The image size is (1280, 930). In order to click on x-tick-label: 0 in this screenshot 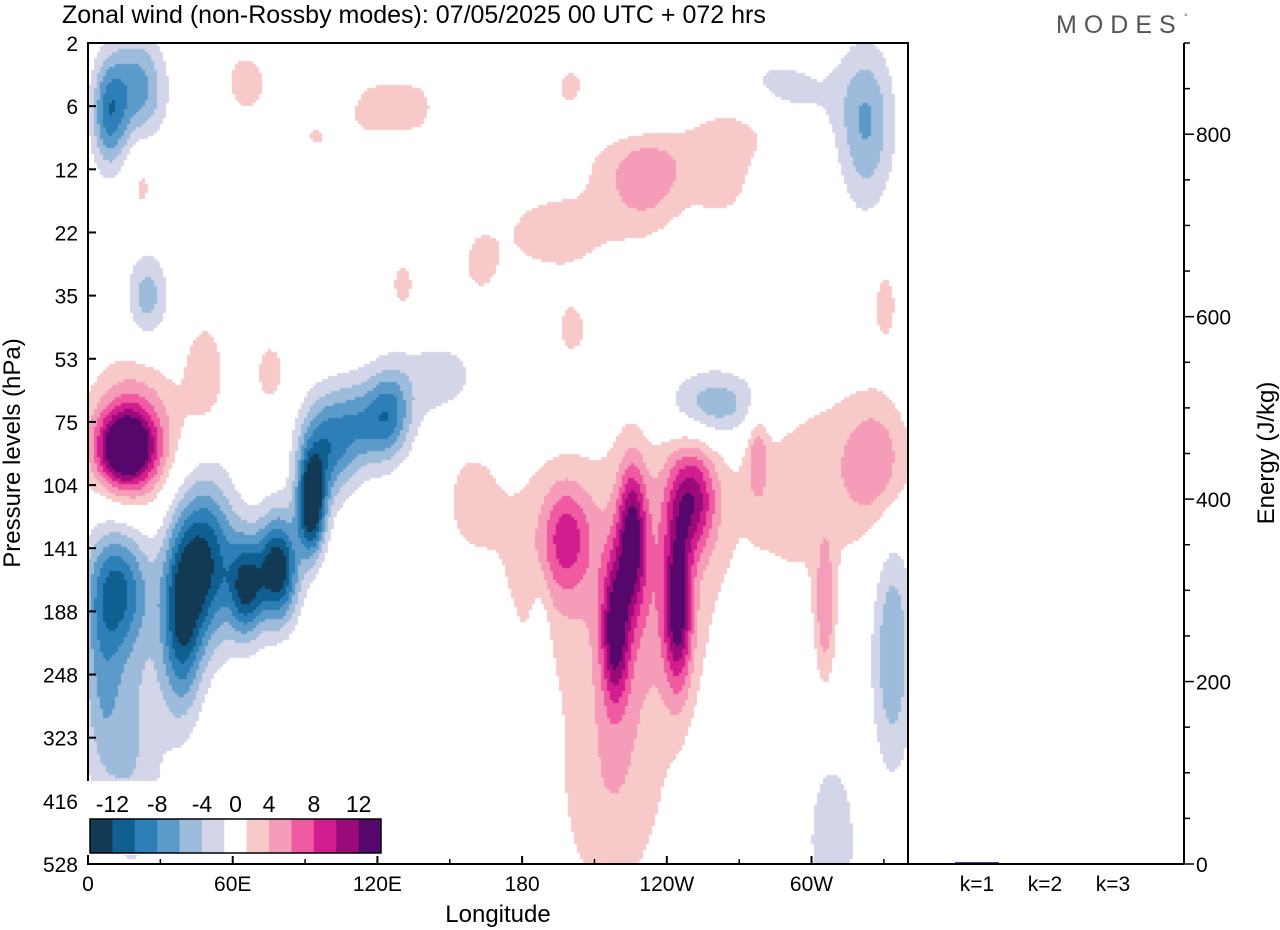, I will do `click(88, 884)`.